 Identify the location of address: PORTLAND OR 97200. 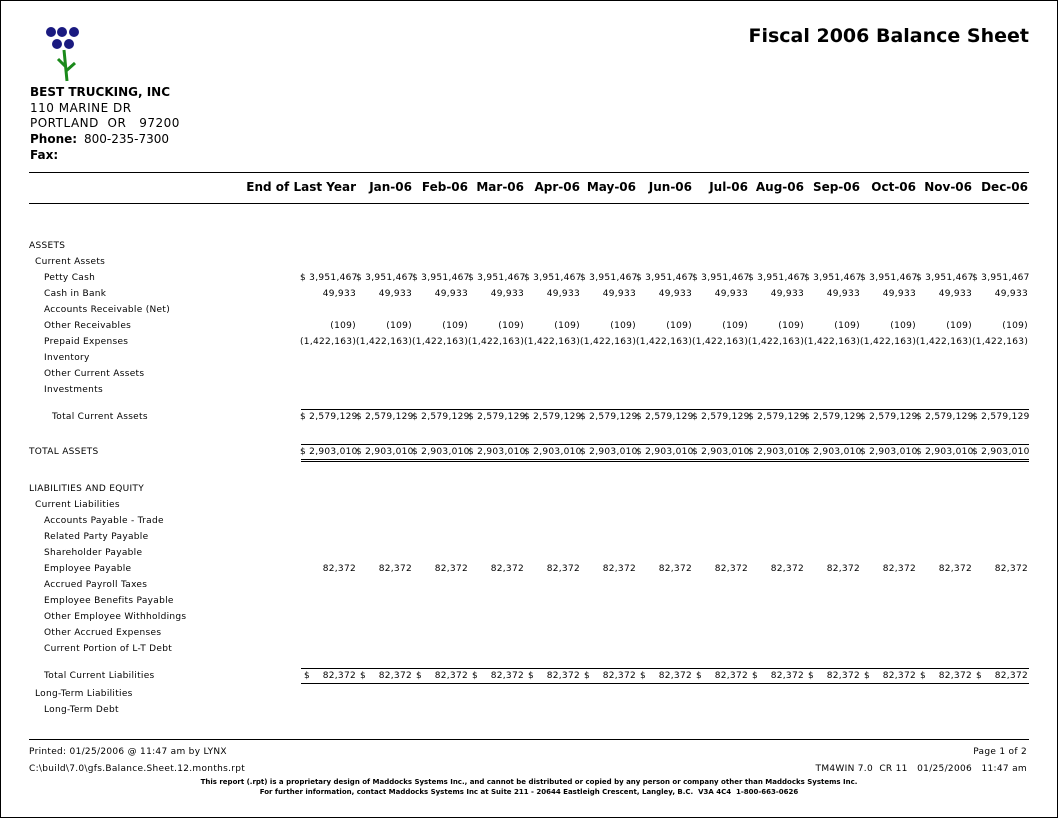
(105, 123).